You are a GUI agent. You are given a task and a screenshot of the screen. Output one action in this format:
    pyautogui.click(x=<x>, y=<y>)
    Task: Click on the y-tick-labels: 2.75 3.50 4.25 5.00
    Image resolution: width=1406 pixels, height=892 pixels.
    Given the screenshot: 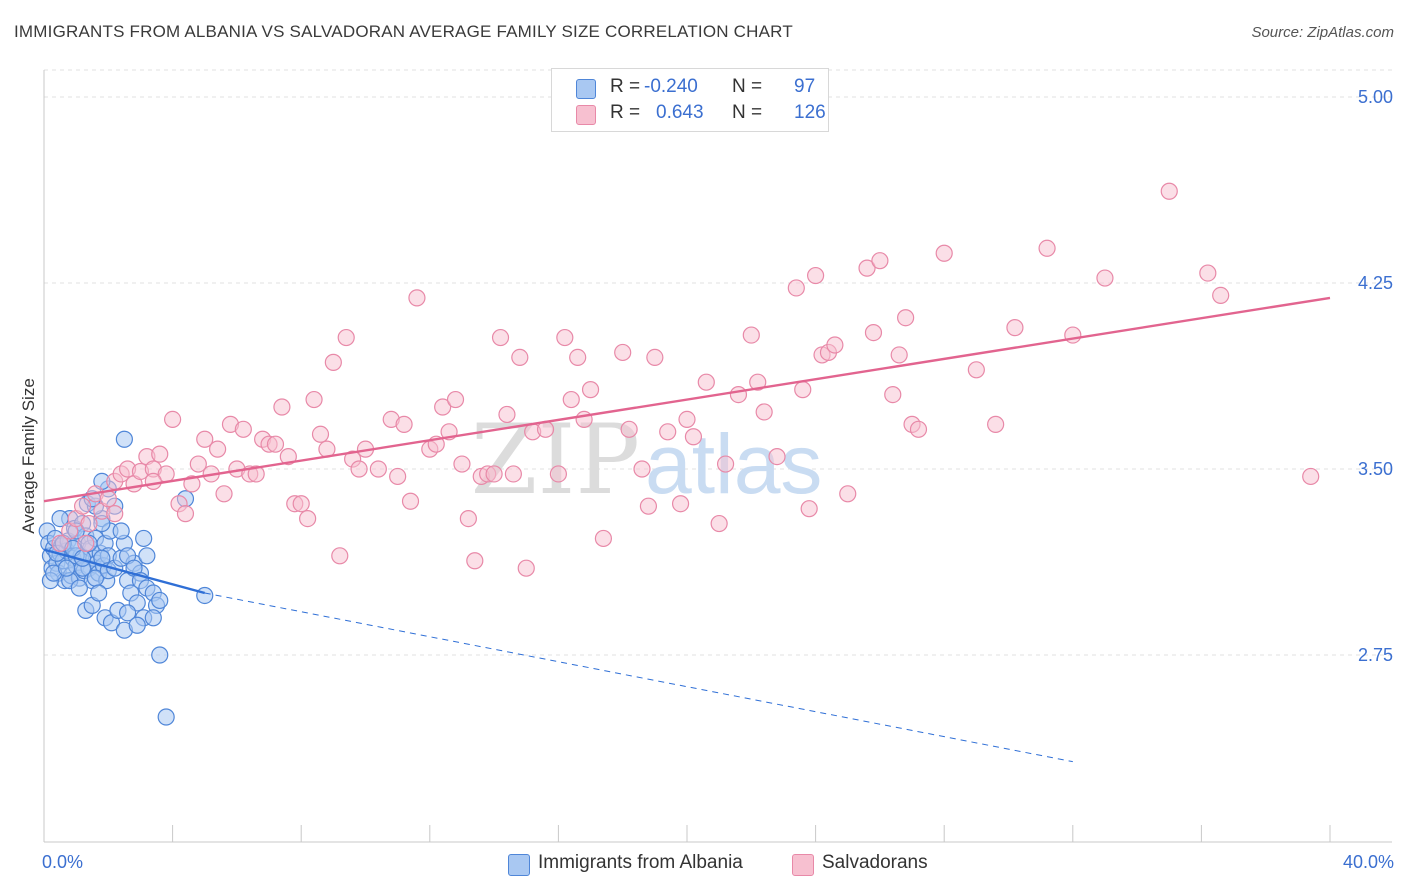 What is the action you would take?
    pyautogui.click(x=1375, y=376)
    